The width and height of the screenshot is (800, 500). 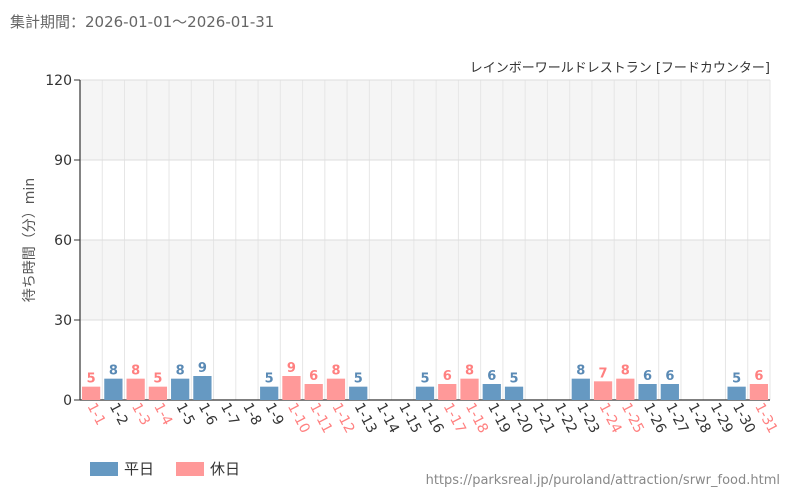 What do you see at coordinates (514, 379) in the screenshot?
I see `value-label-1-20: 5` at bounding box center [514, 379].